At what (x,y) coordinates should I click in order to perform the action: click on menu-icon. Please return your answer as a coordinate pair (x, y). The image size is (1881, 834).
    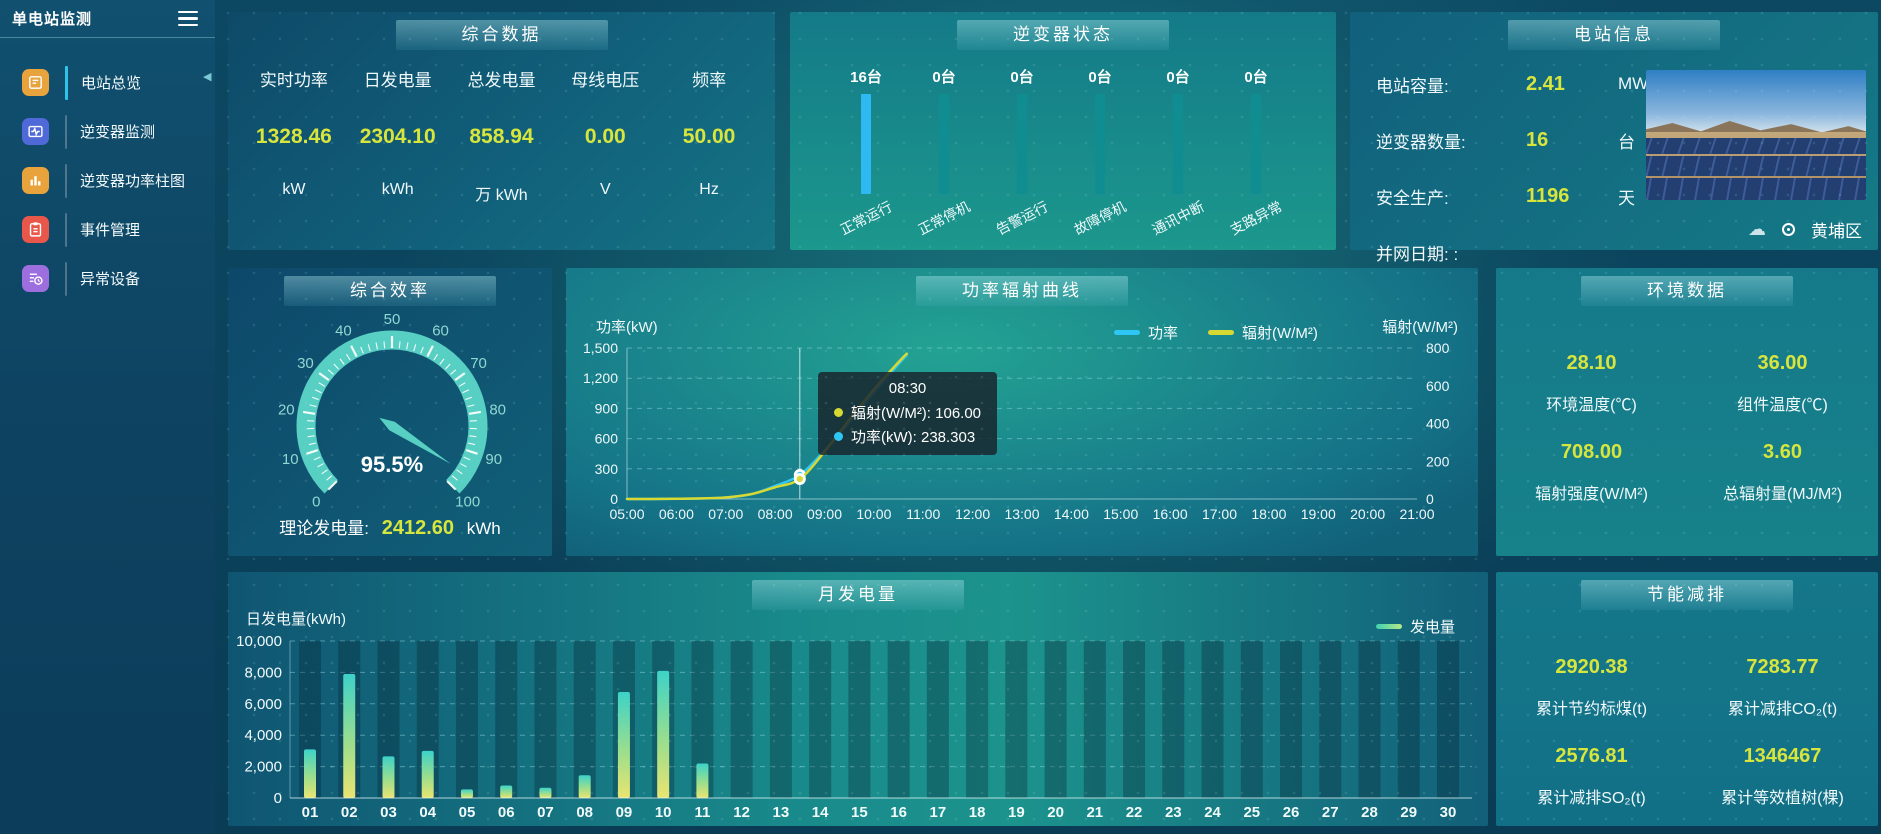
    Looking at the image, I should click on (188, 19).